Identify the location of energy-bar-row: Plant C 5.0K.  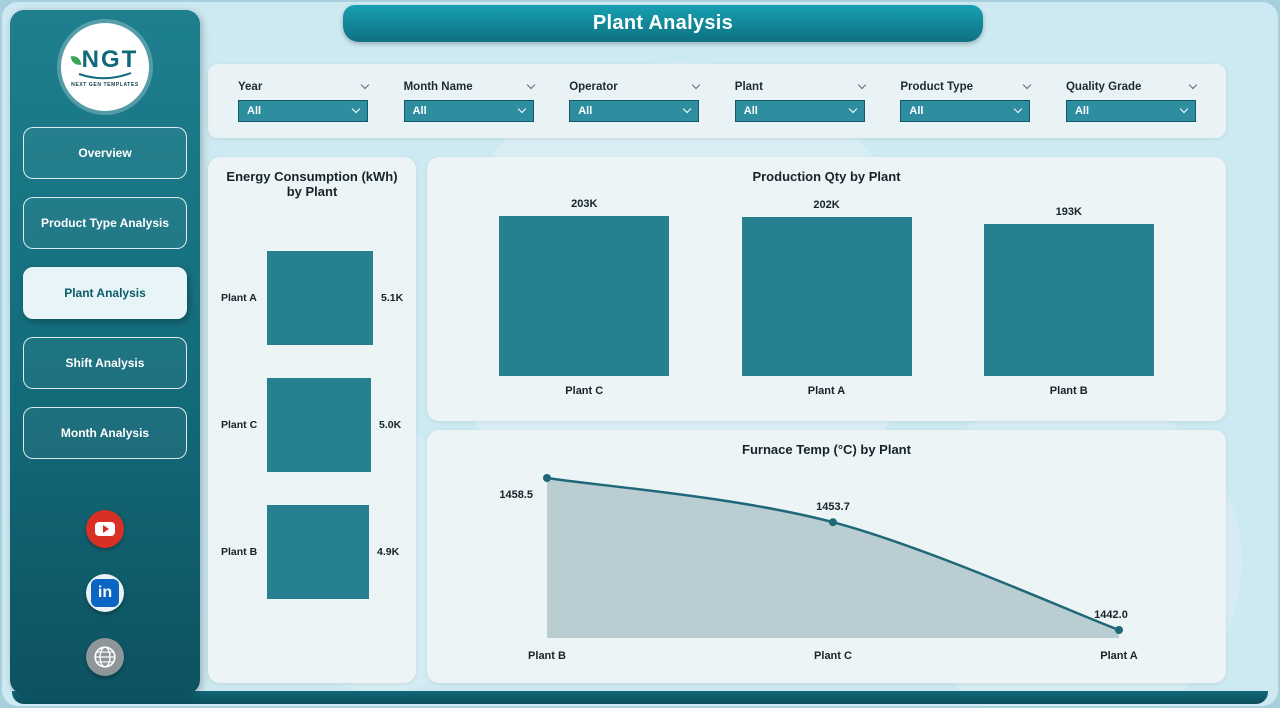
(314, 425).